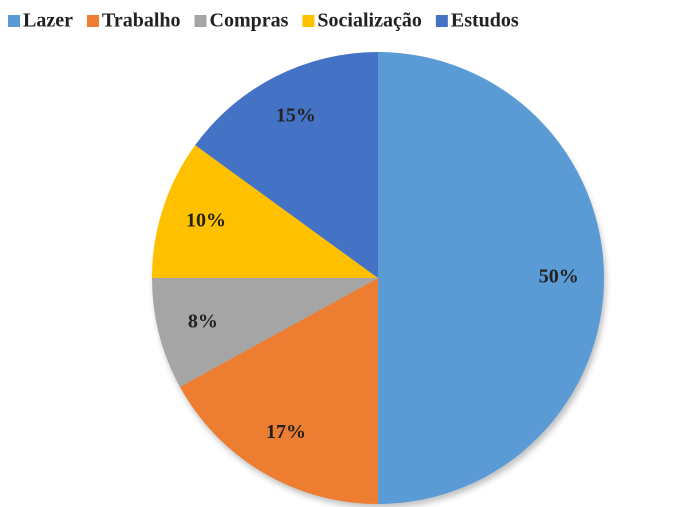 This screenshot has width=681, height=507. Describe the element at coordinates (369, 21) in the screenshot. I see `legend-label: Socialização` at that location.